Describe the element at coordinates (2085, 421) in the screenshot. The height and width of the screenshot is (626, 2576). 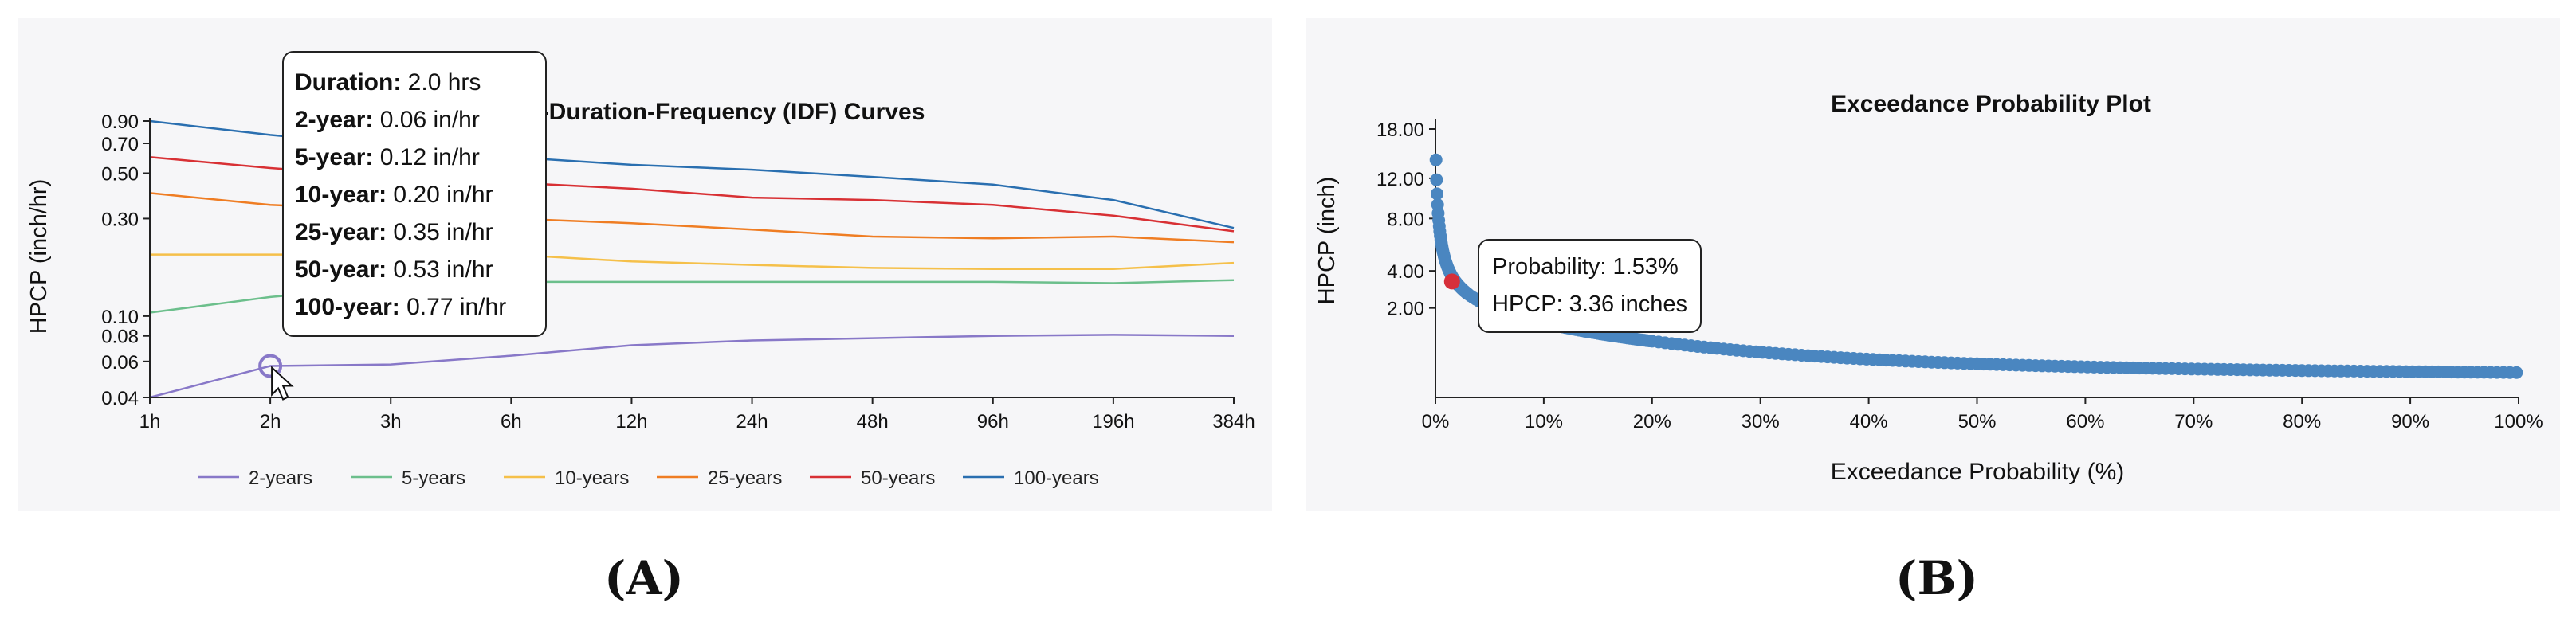
I see `exceedance-x-tick-label: 60%` at that location.